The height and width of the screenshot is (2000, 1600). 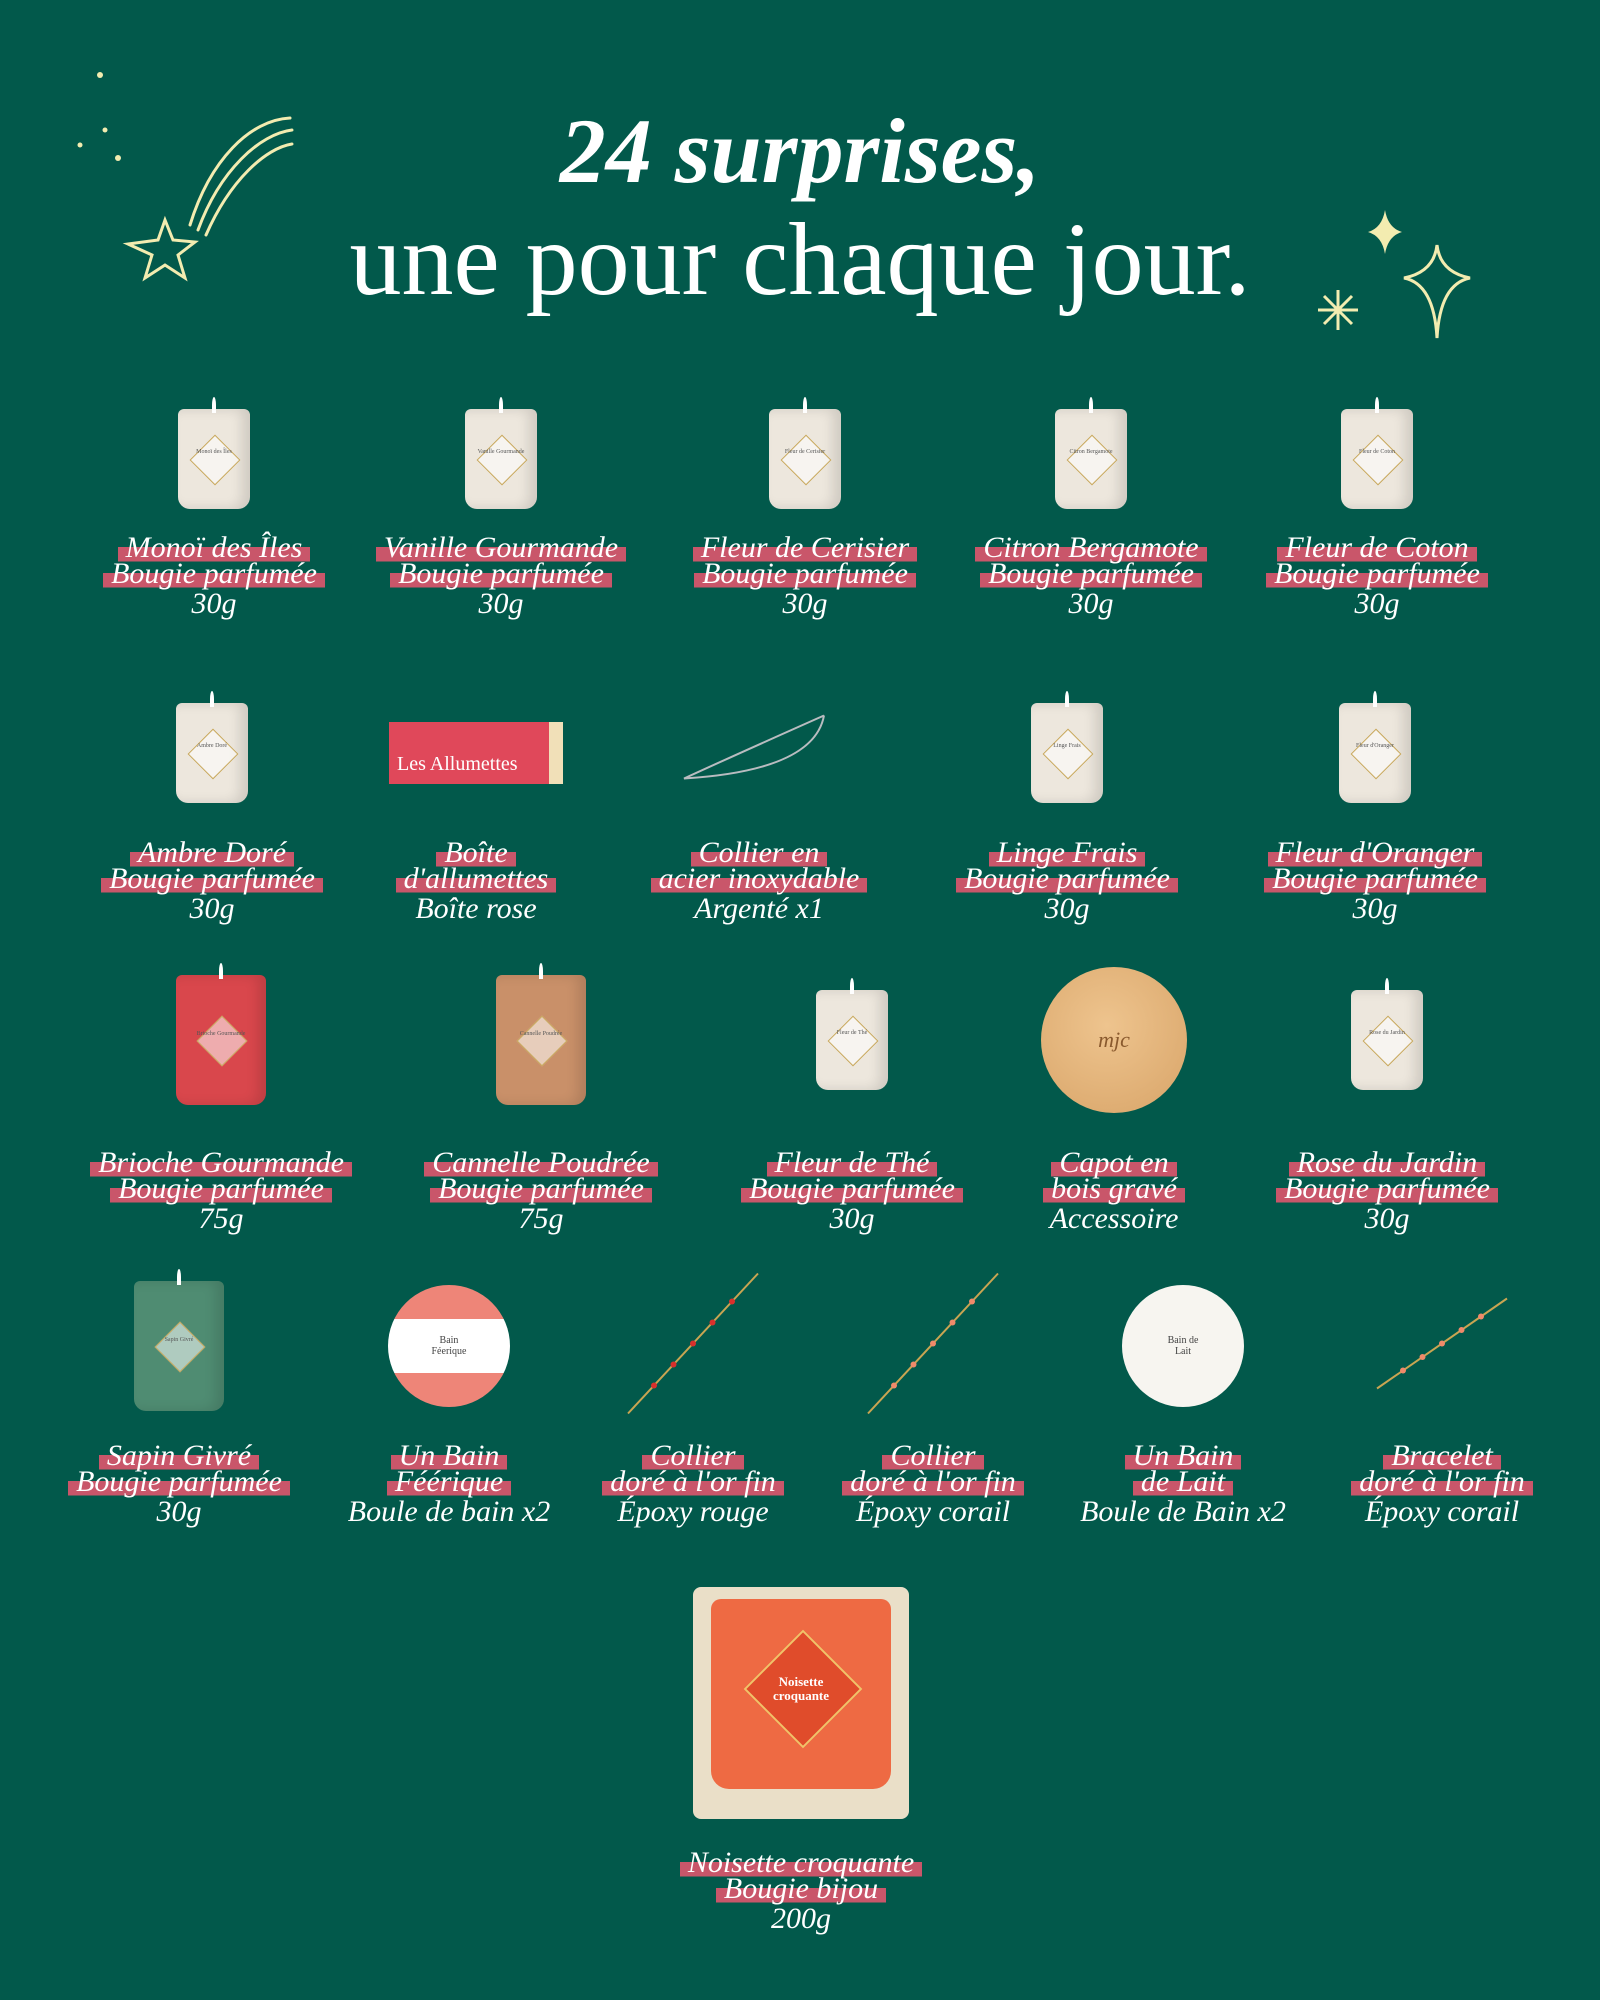 I want to click on headline: 24 surprises,, so click(x=800, y=151).